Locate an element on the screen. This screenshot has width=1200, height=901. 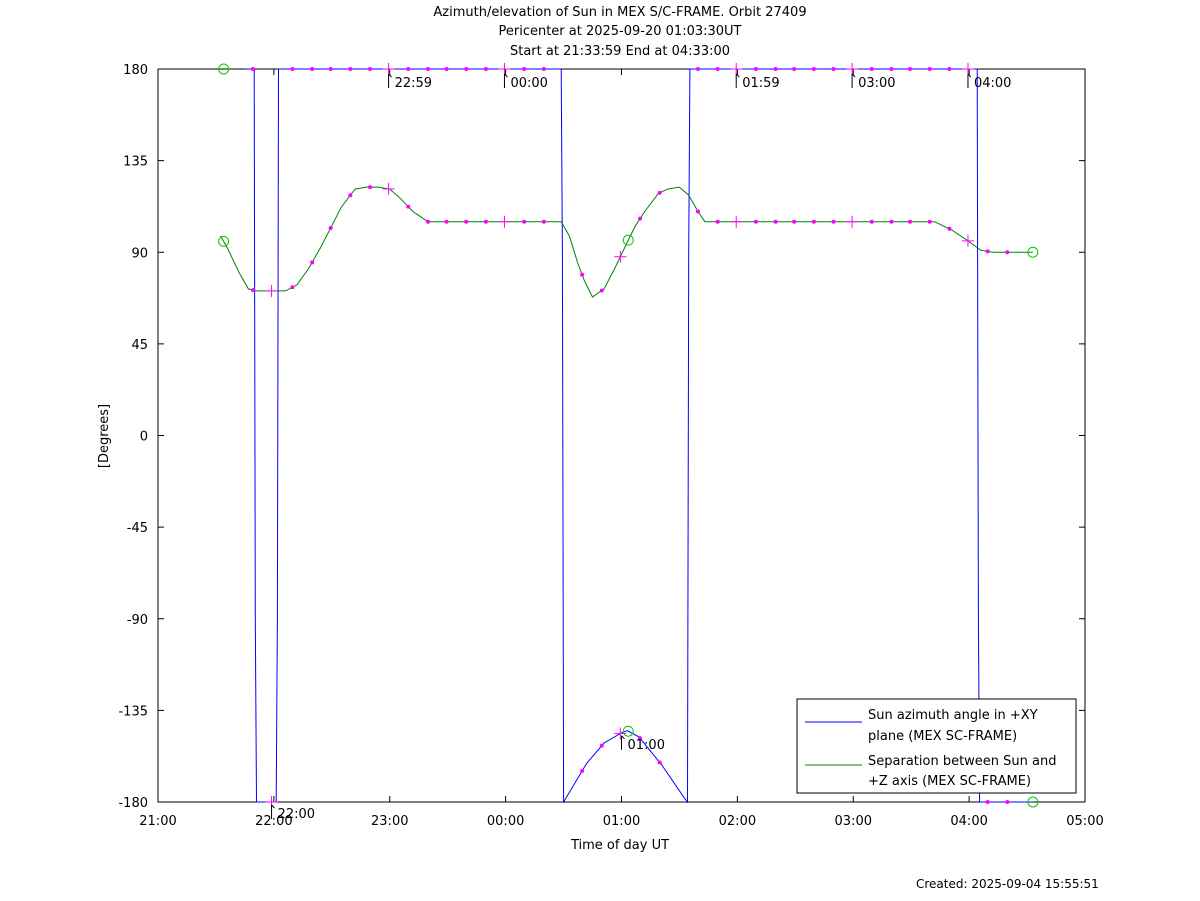
annotation-label: 01:59 is located at coordinates (760, 83).